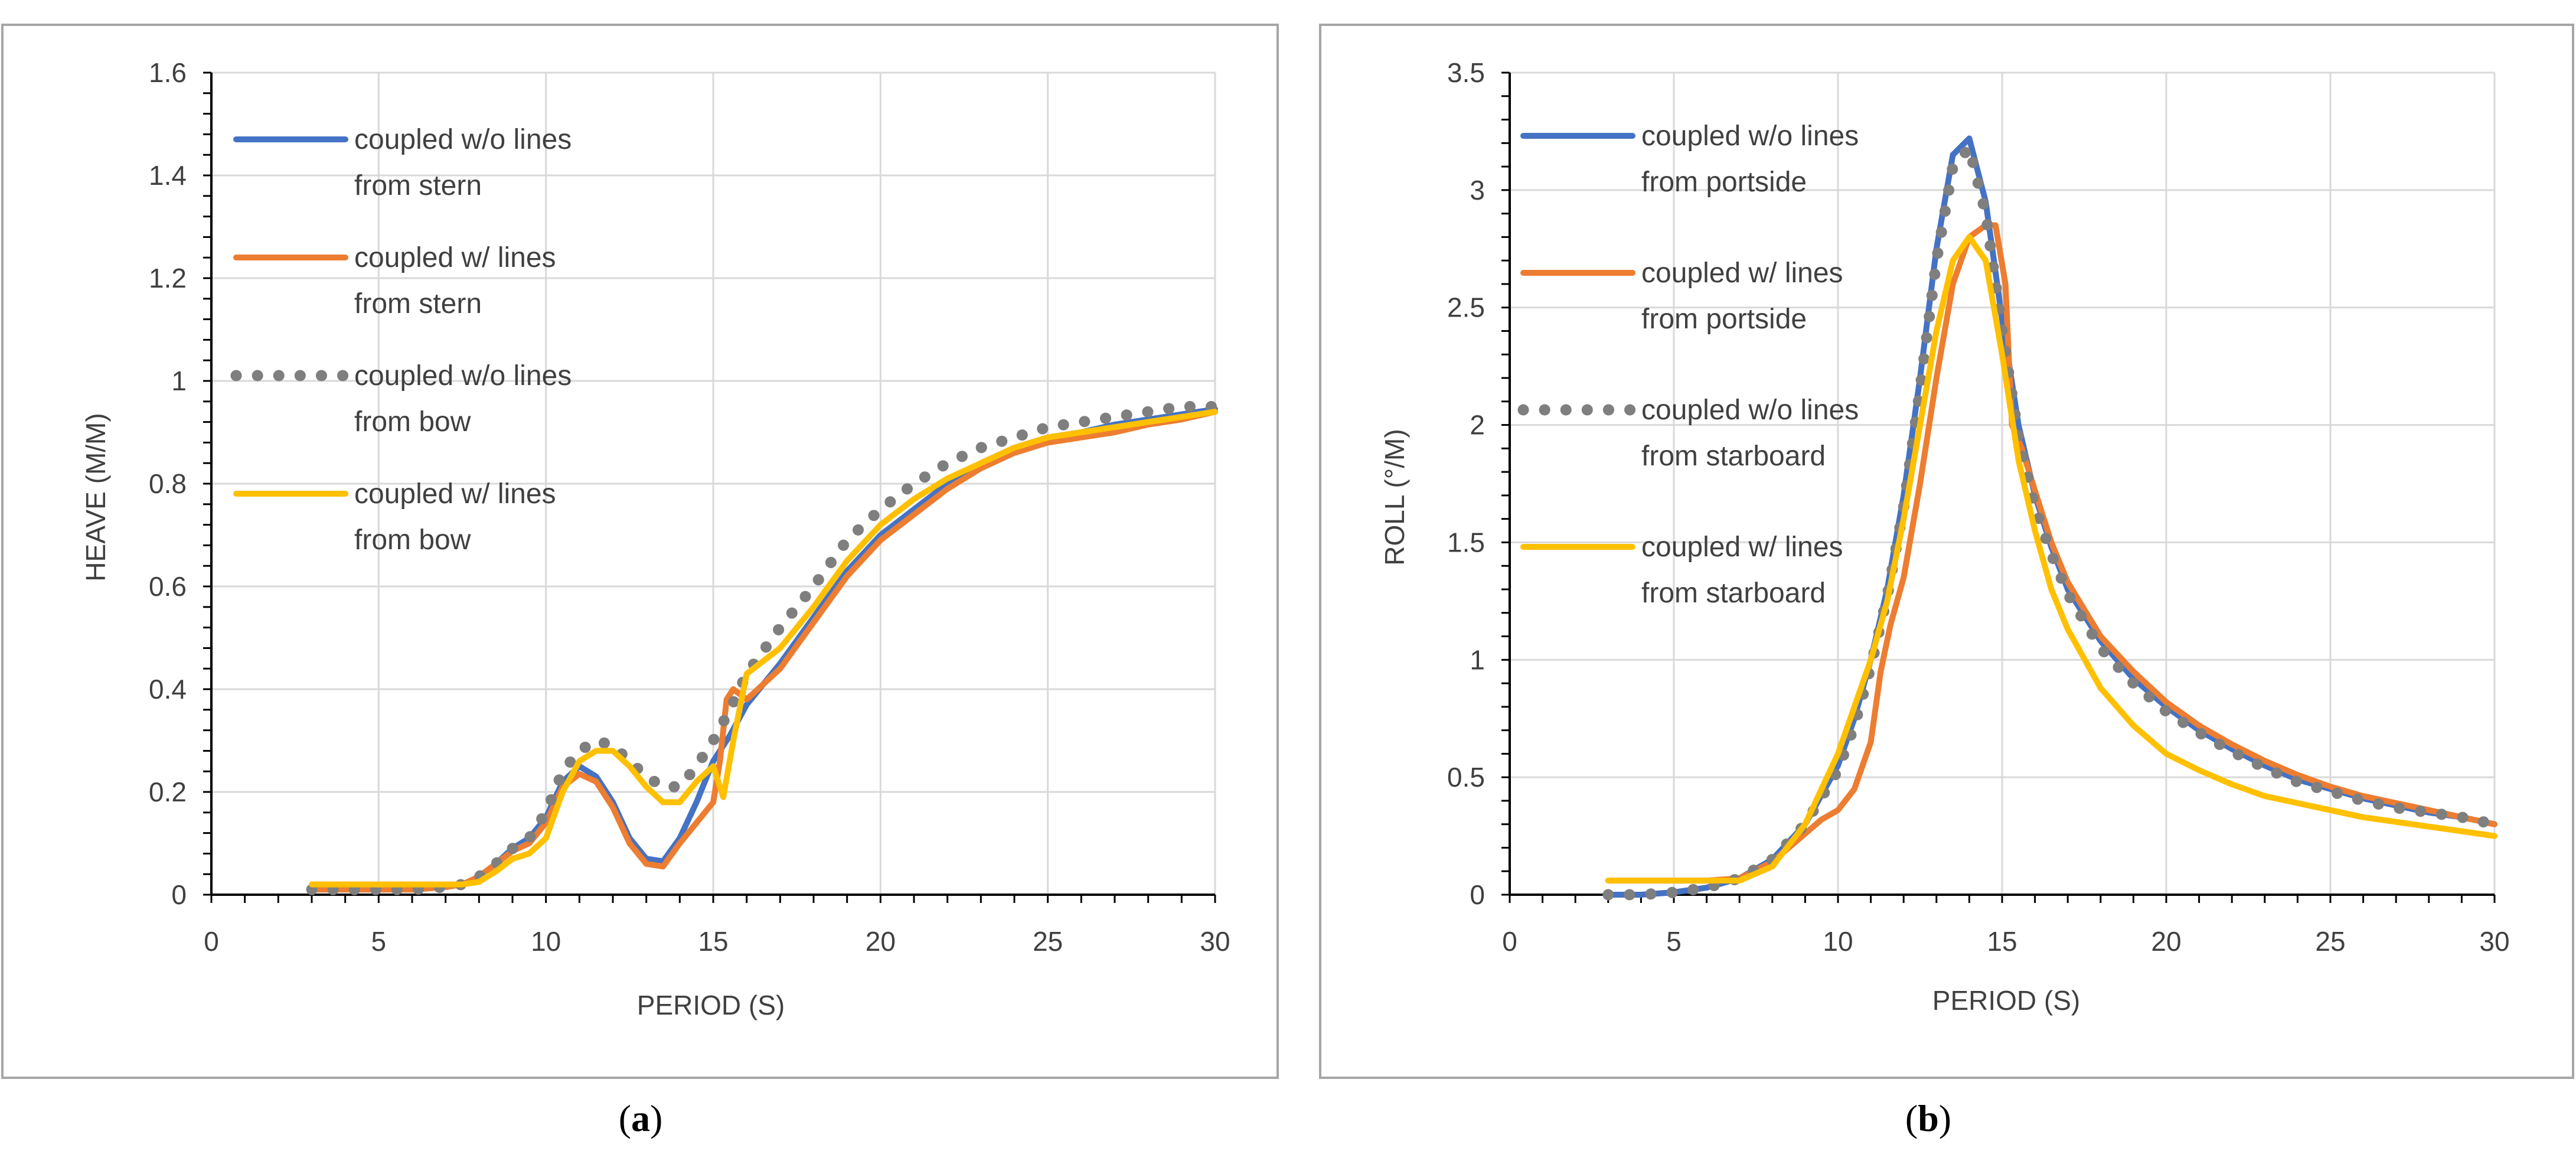 This screenshot has width=2576, height=1151. What do you see at coordinates (418, 186) in the screenshot?
I see `legend-label-a-0: from stern` at bounding box center [418, 186].